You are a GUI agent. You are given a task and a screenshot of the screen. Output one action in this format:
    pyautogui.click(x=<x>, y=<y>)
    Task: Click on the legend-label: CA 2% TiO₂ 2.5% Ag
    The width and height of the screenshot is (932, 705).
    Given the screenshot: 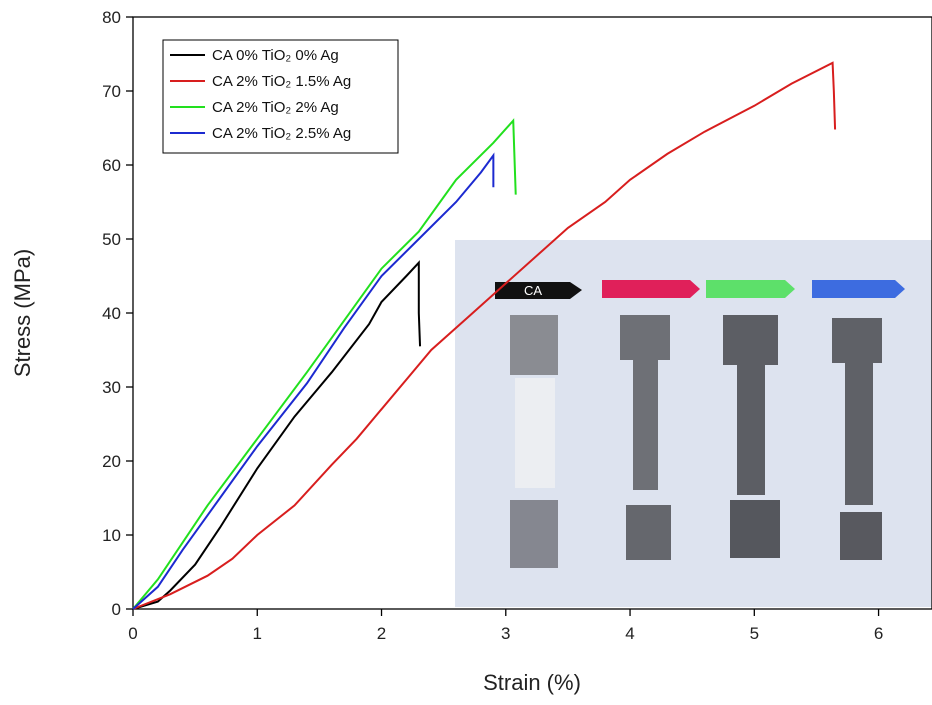 What is the action you would take?
    pyautogui.click(x=281, y=133)
    